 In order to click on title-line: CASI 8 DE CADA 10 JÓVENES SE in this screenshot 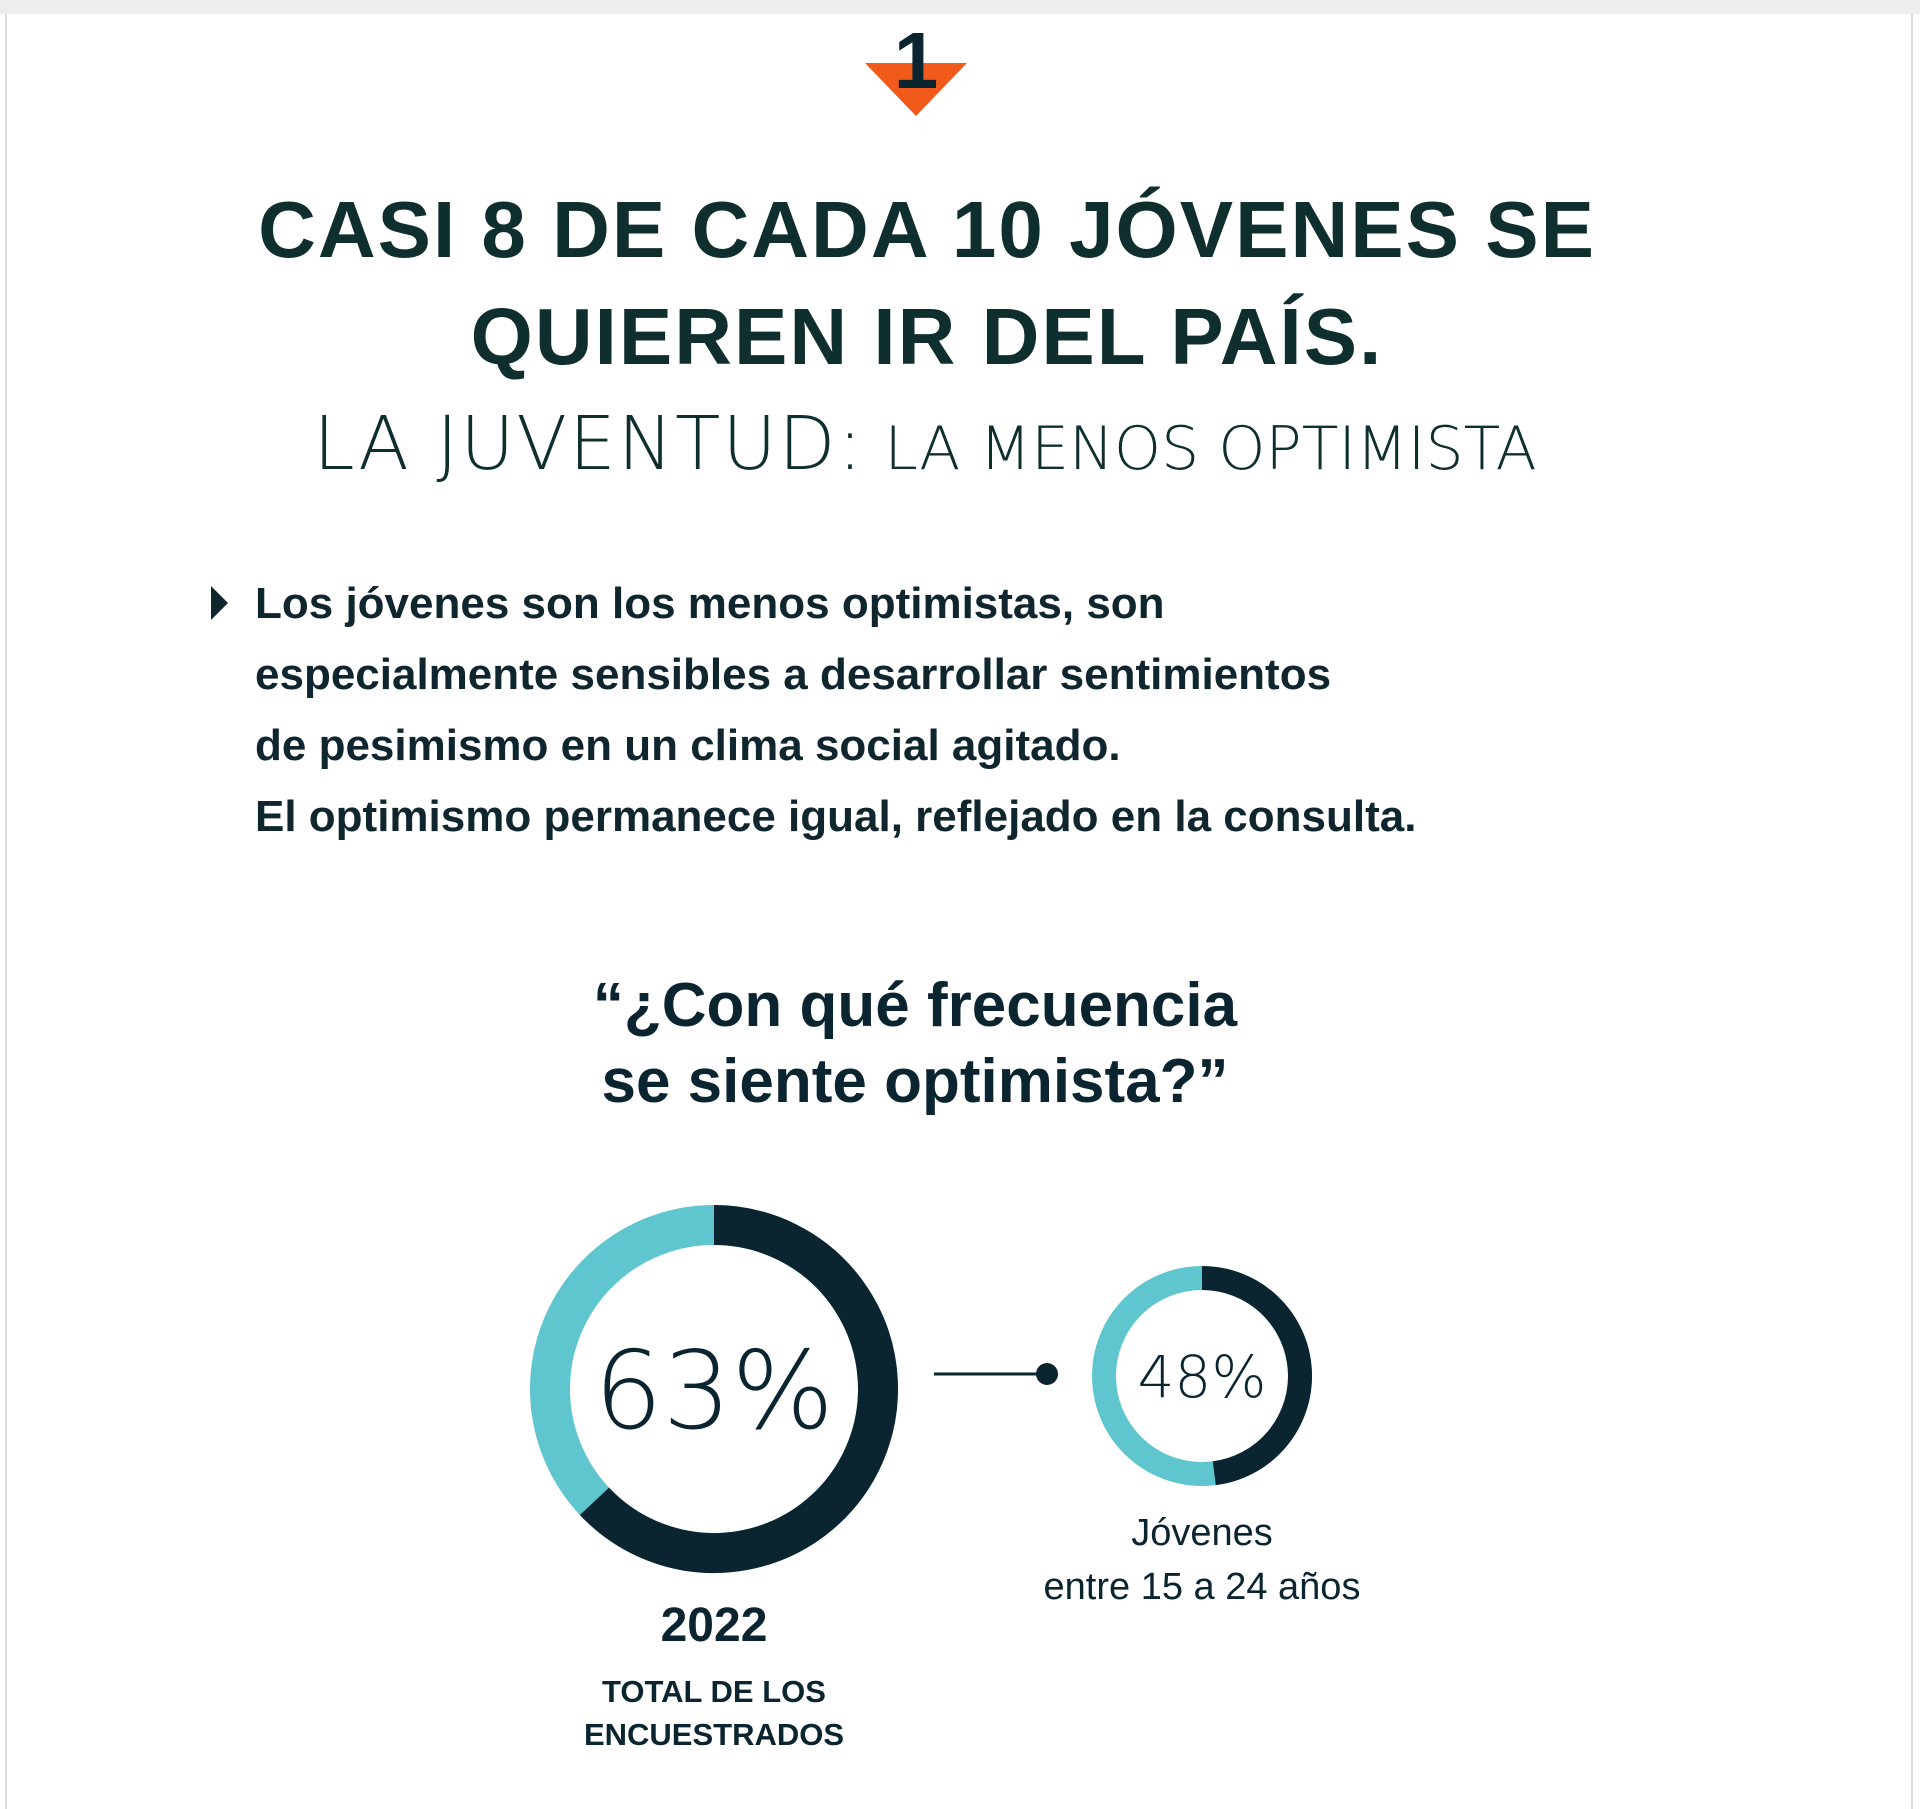, I will do `click(927, 229)`.